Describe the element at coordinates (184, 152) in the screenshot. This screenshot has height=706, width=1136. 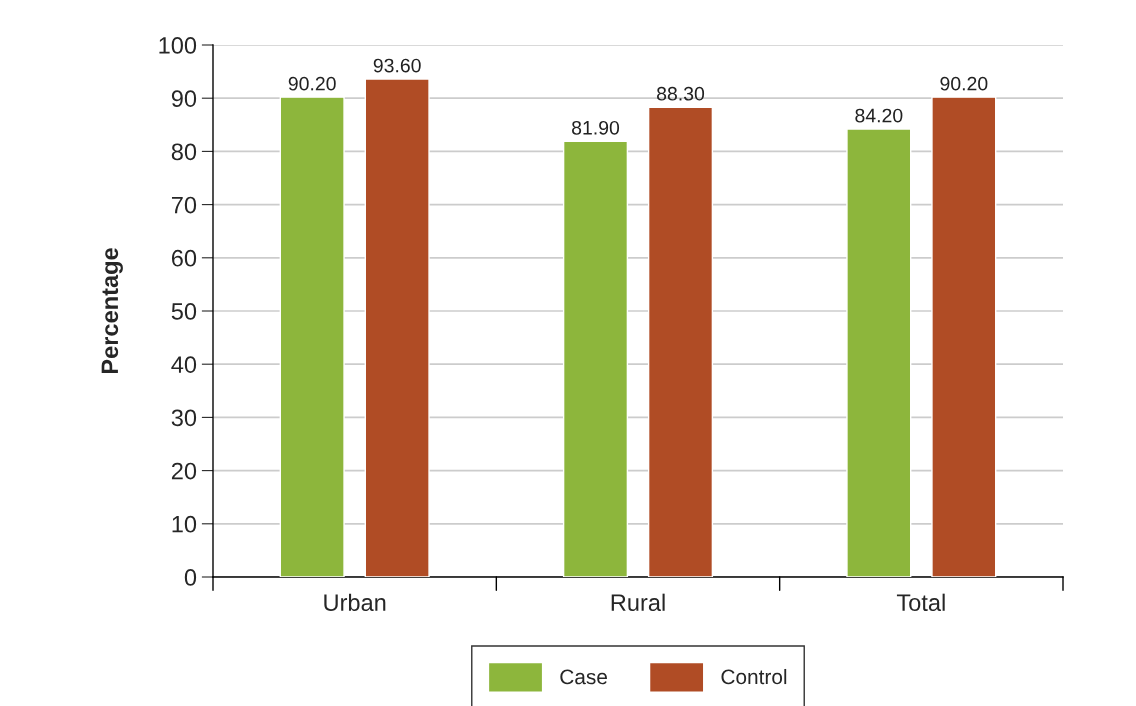
I see `y-tick-label: 80` at that location.